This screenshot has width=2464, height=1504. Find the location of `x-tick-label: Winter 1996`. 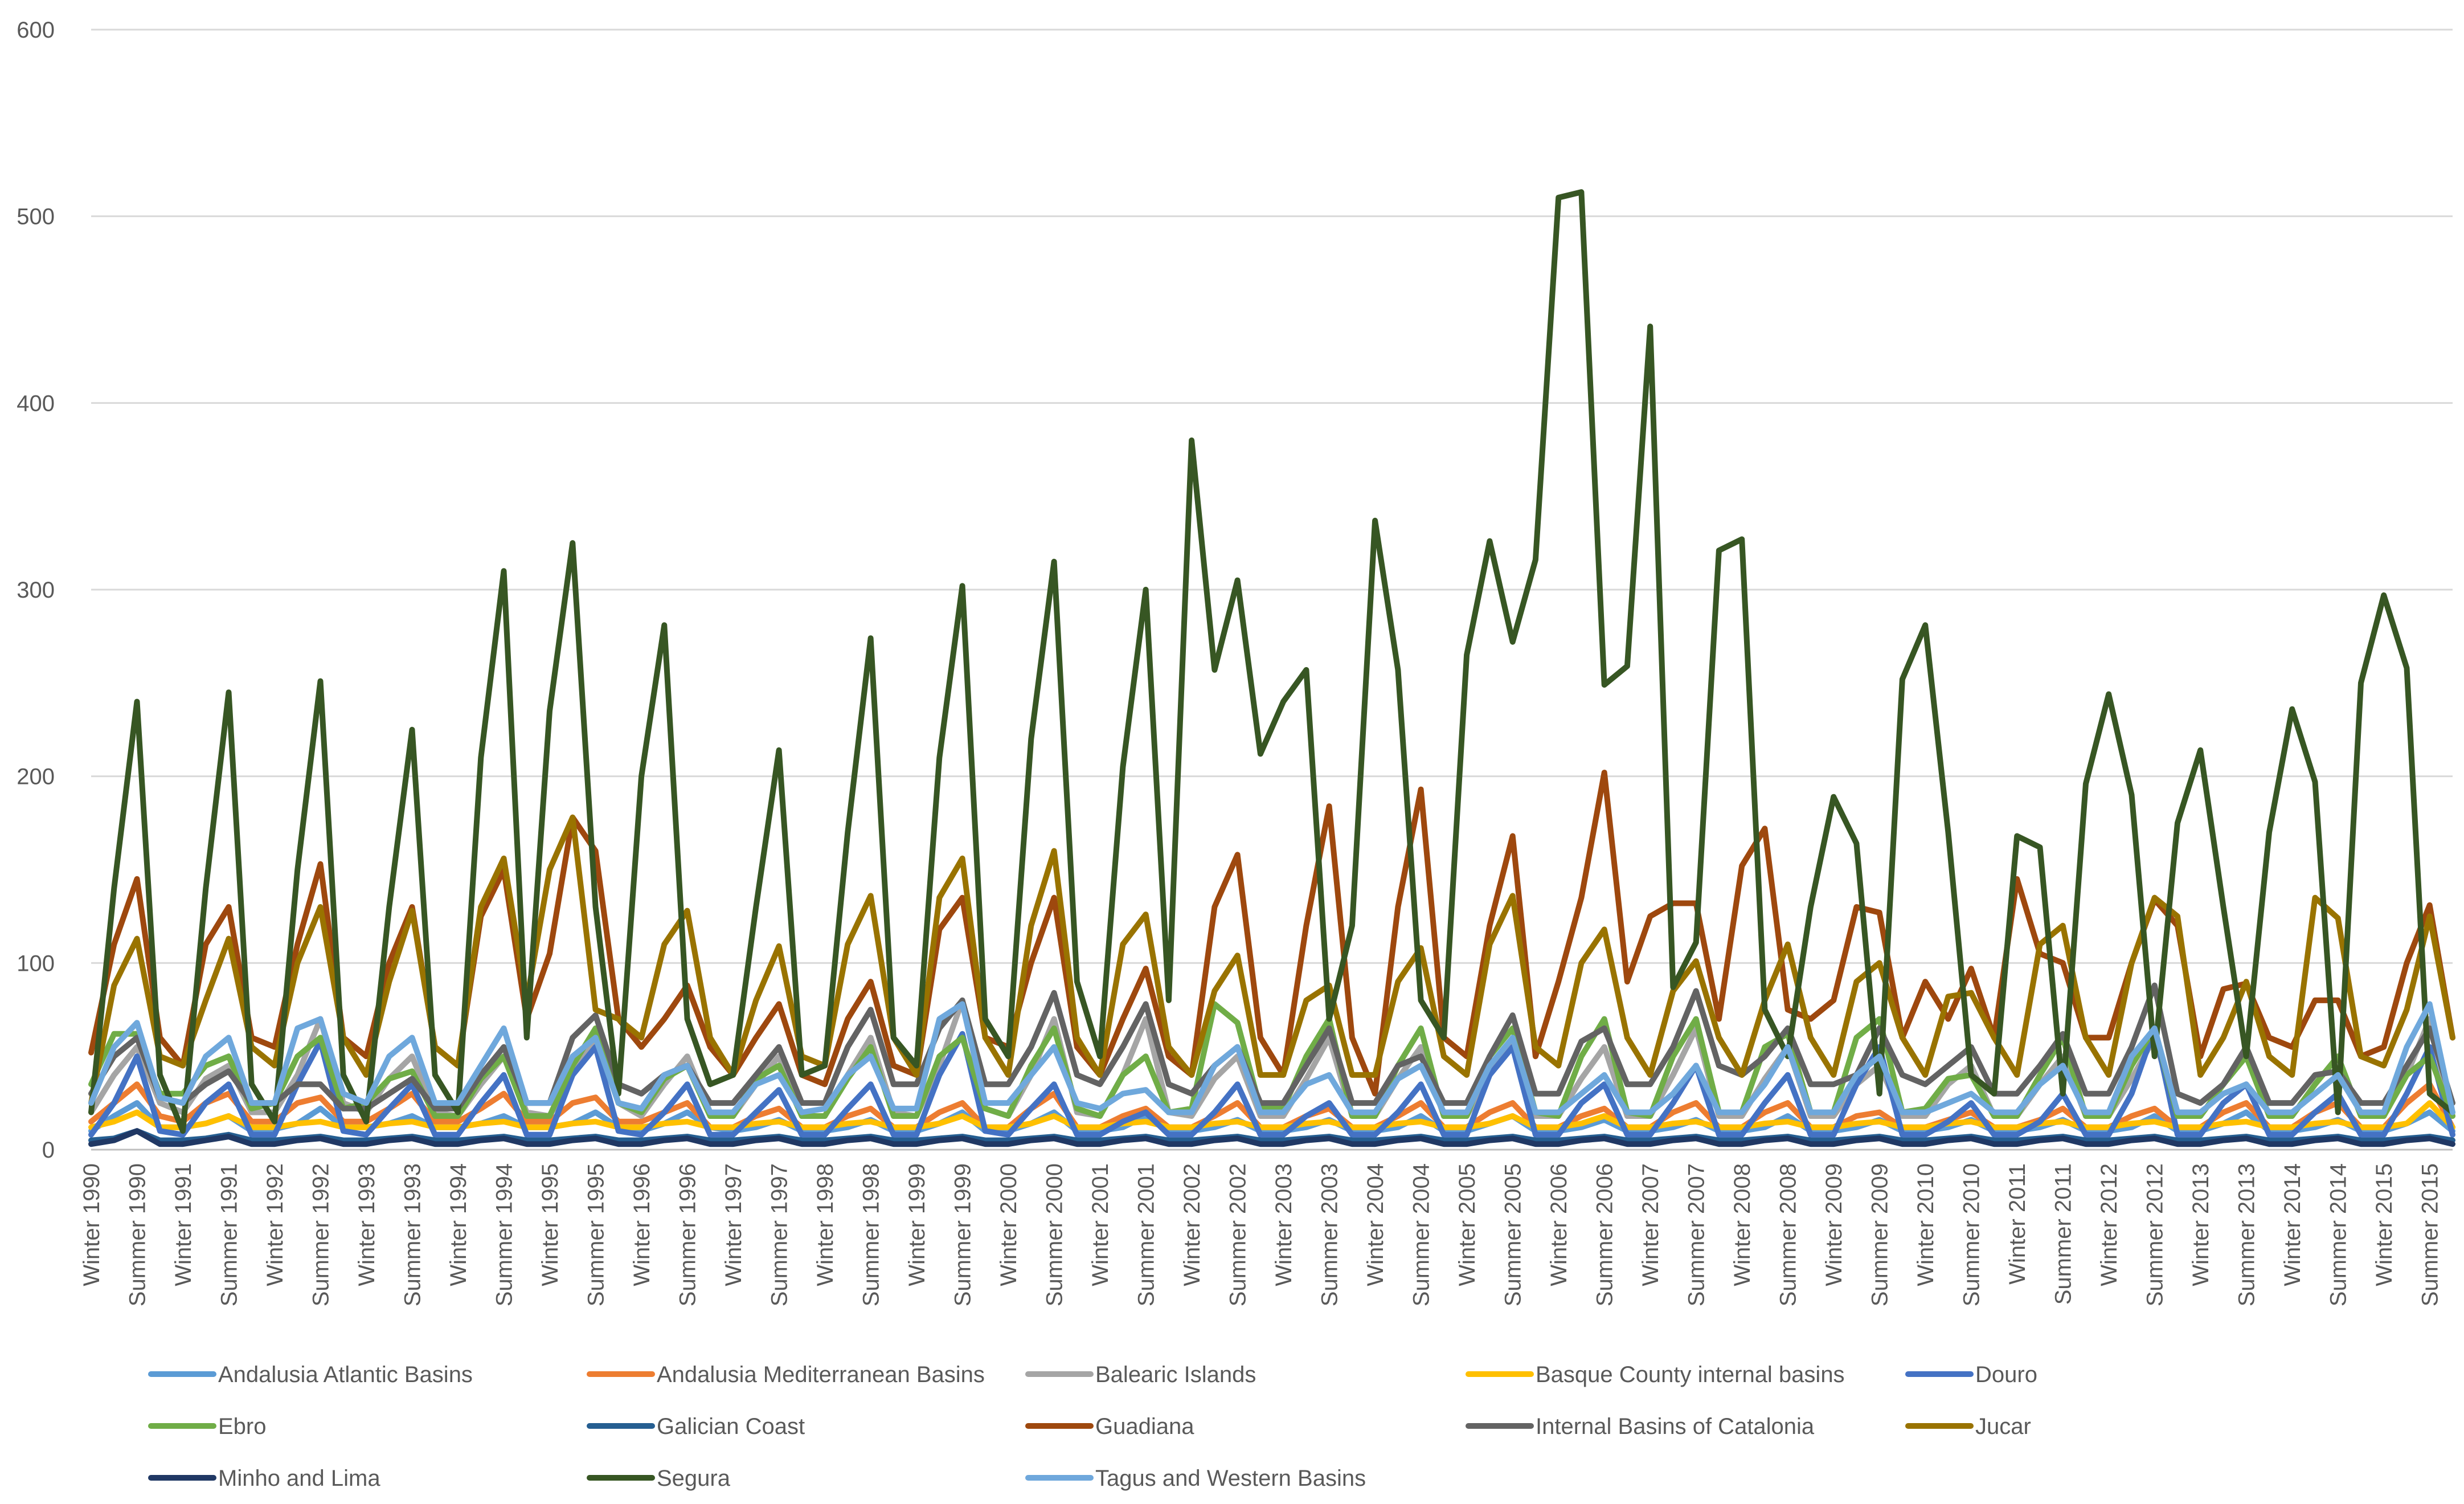

x-tick-label: Winter 1996 is located at coordinates (641, 1224).